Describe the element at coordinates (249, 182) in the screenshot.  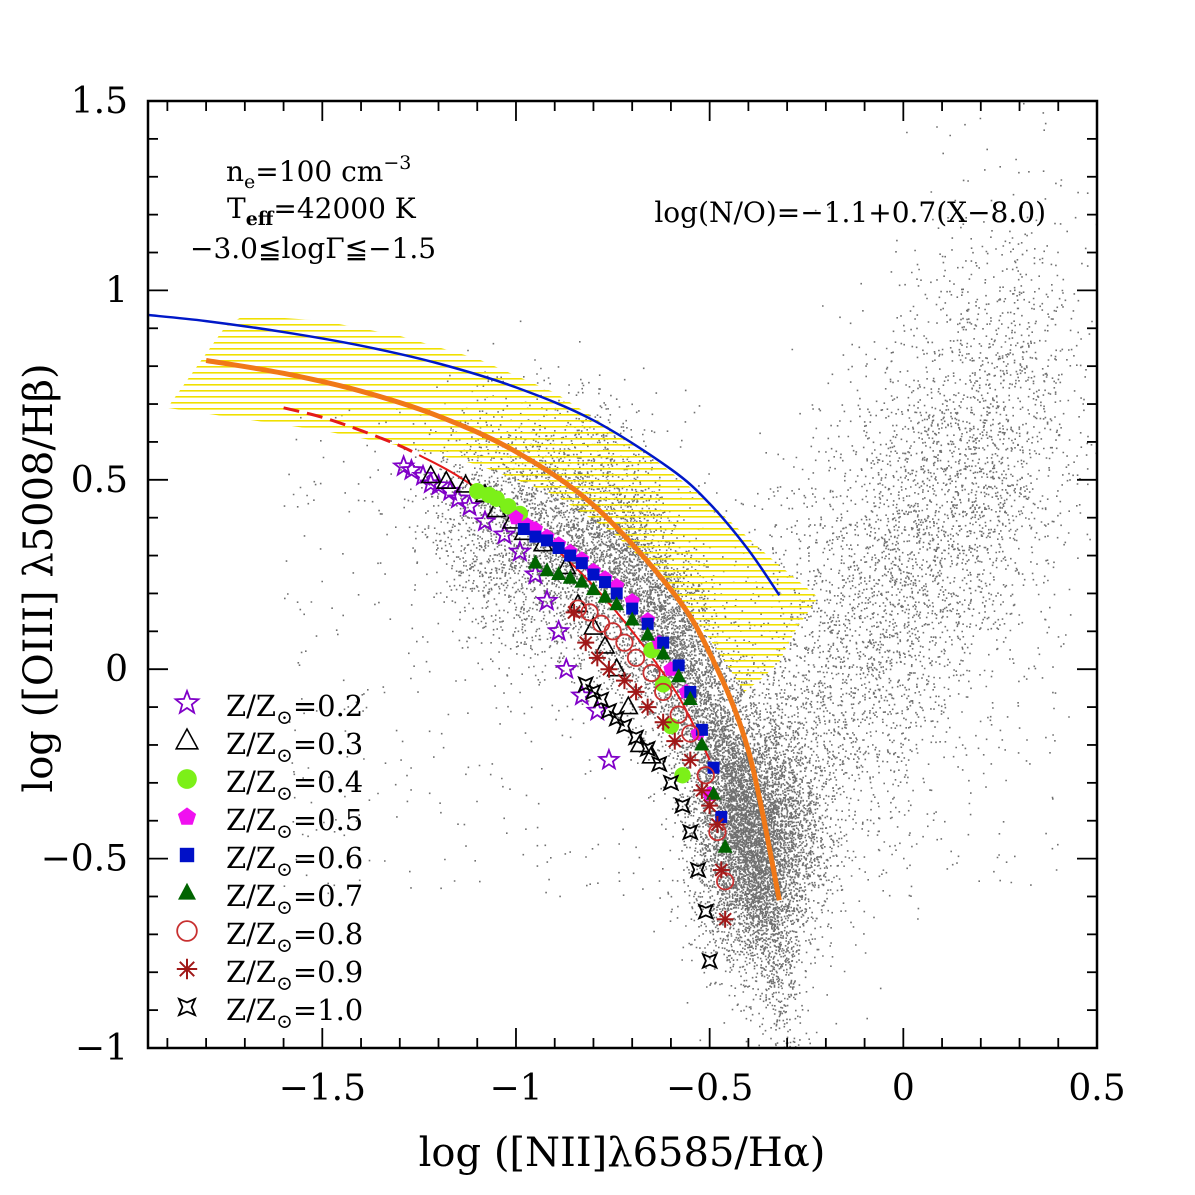
I see `density-sub: e` at that location.